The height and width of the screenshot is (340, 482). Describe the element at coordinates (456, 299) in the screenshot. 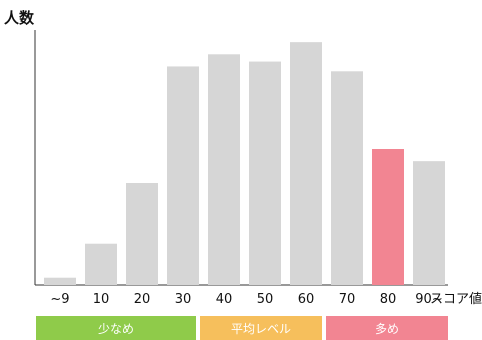

I see `x-axis-label: スコア値` at that location.